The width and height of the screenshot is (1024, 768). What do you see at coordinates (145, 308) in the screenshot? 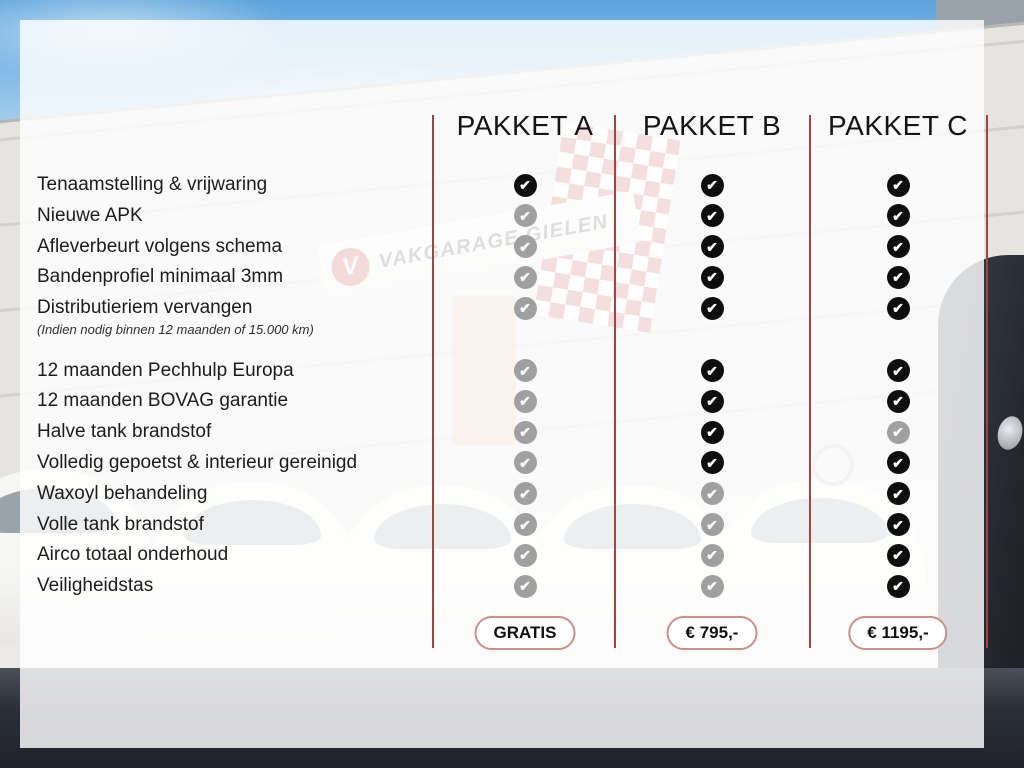
I see `feature-label: Distributieriem vervangen` at bounding box center [145, 308].